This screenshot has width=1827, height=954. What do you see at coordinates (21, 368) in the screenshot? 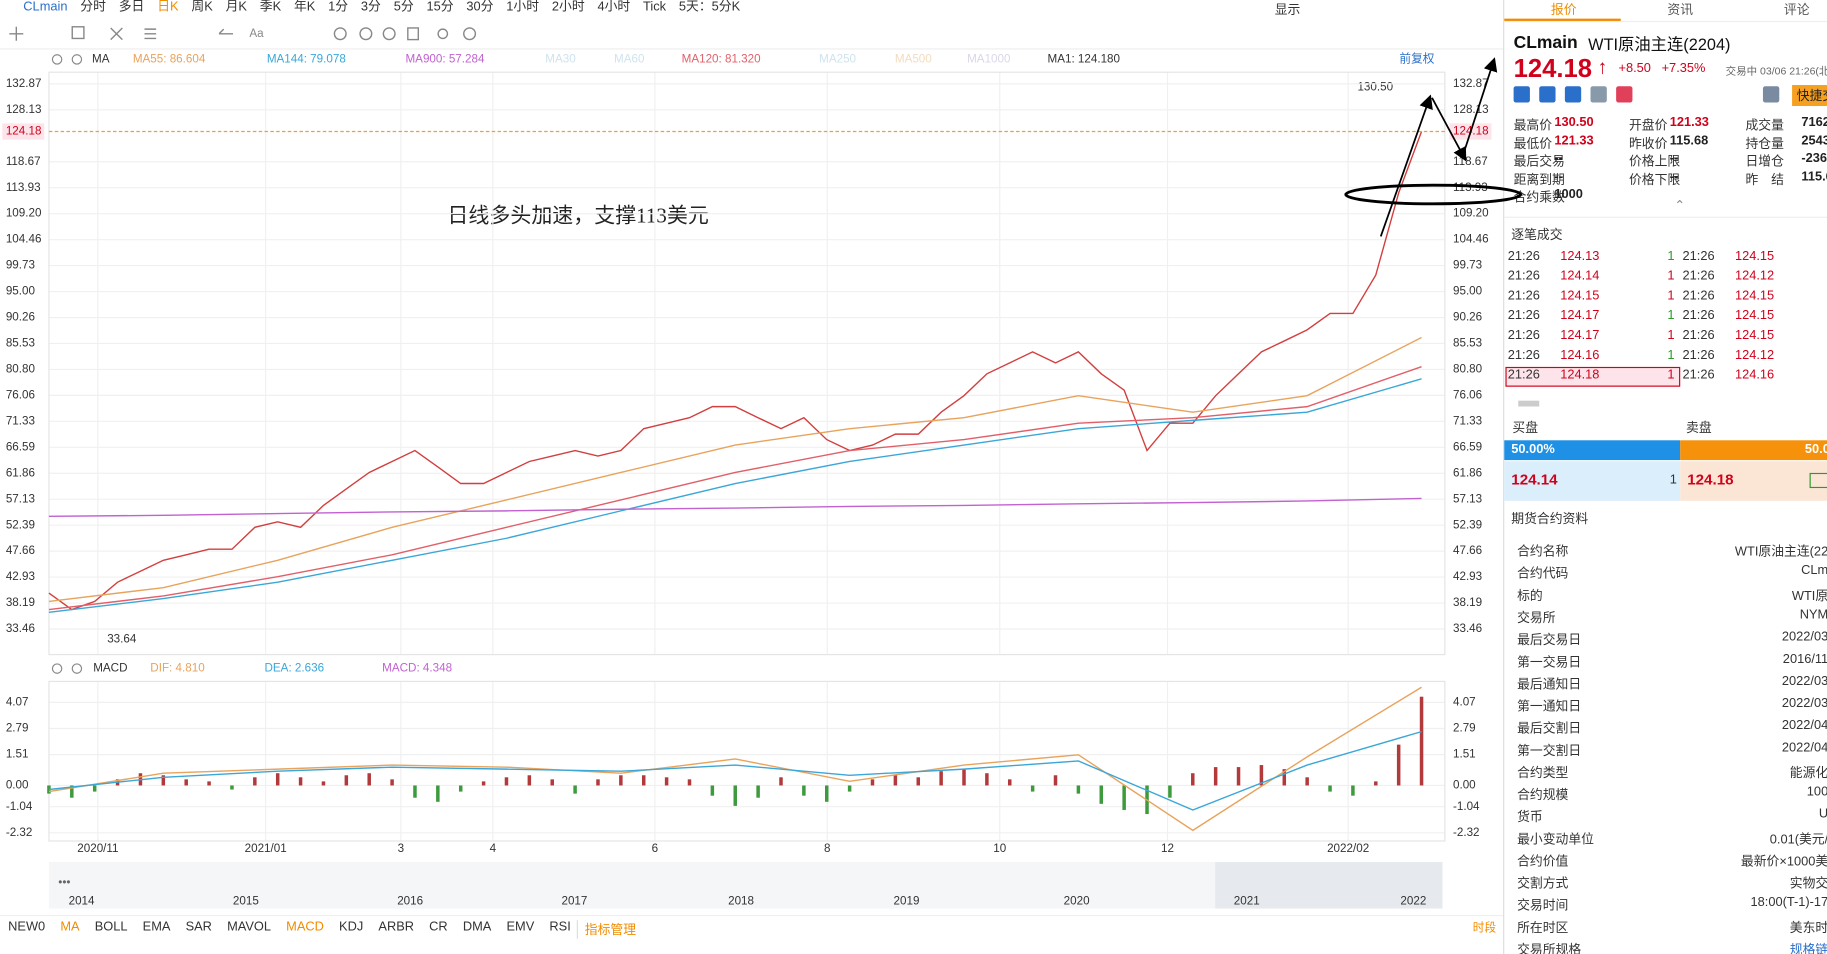
I see `y-tick-label: 80.80` at bounding box center [21, 368].